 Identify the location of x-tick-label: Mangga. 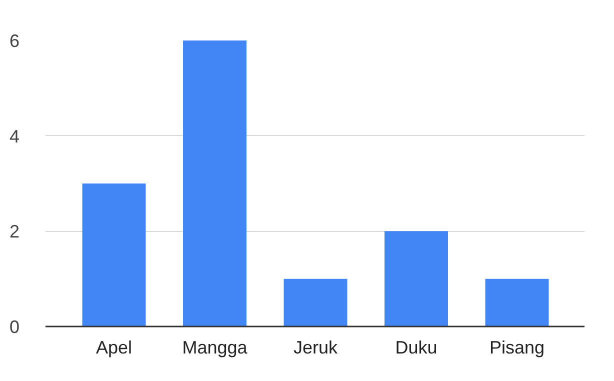
(215, 348).